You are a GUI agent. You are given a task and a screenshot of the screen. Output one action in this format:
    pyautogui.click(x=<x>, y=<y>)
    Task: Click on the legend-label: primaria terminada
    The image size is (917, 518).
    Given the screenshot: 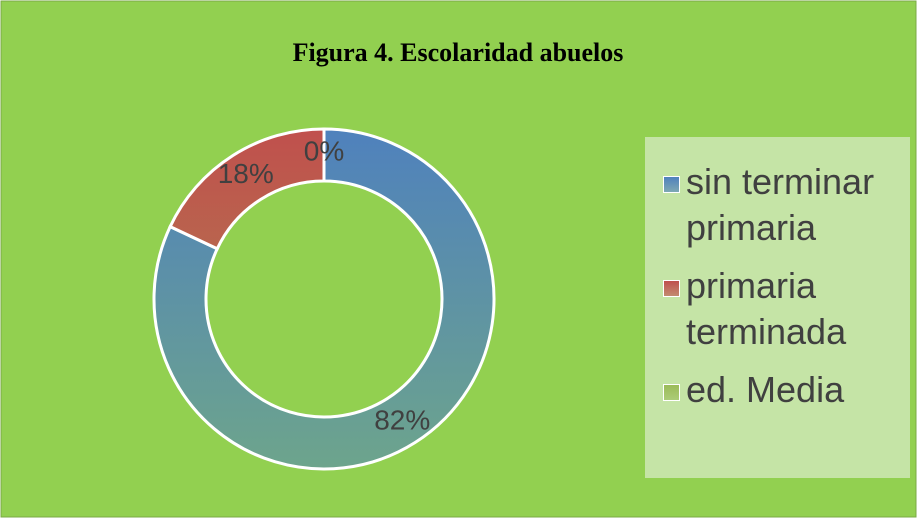 What is the action you would take?
    pyautogui.click(x=766, y=308)
    